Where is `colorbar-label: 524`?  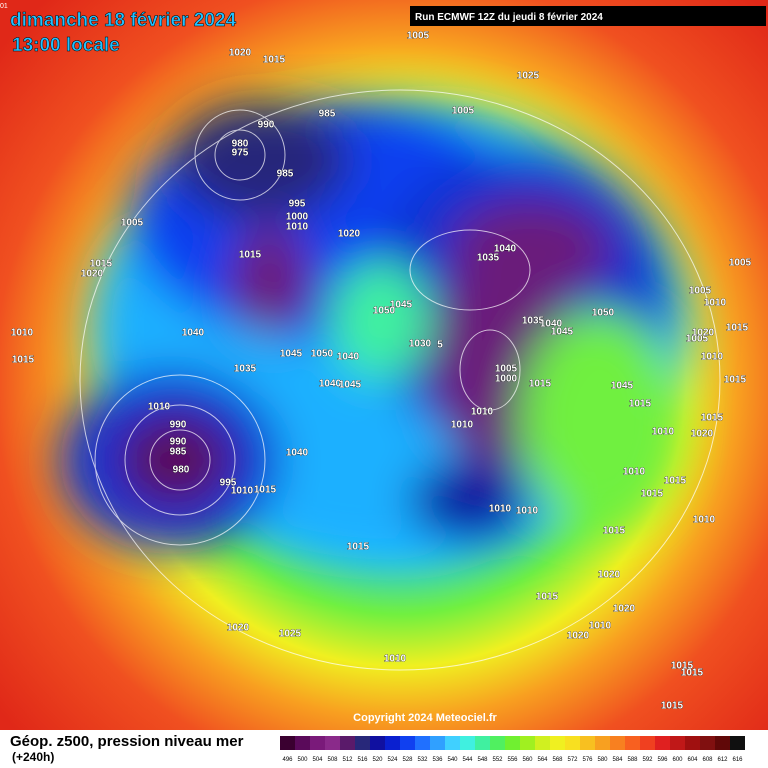
colorbar-label: 524 is located at coordinates (392, 760).